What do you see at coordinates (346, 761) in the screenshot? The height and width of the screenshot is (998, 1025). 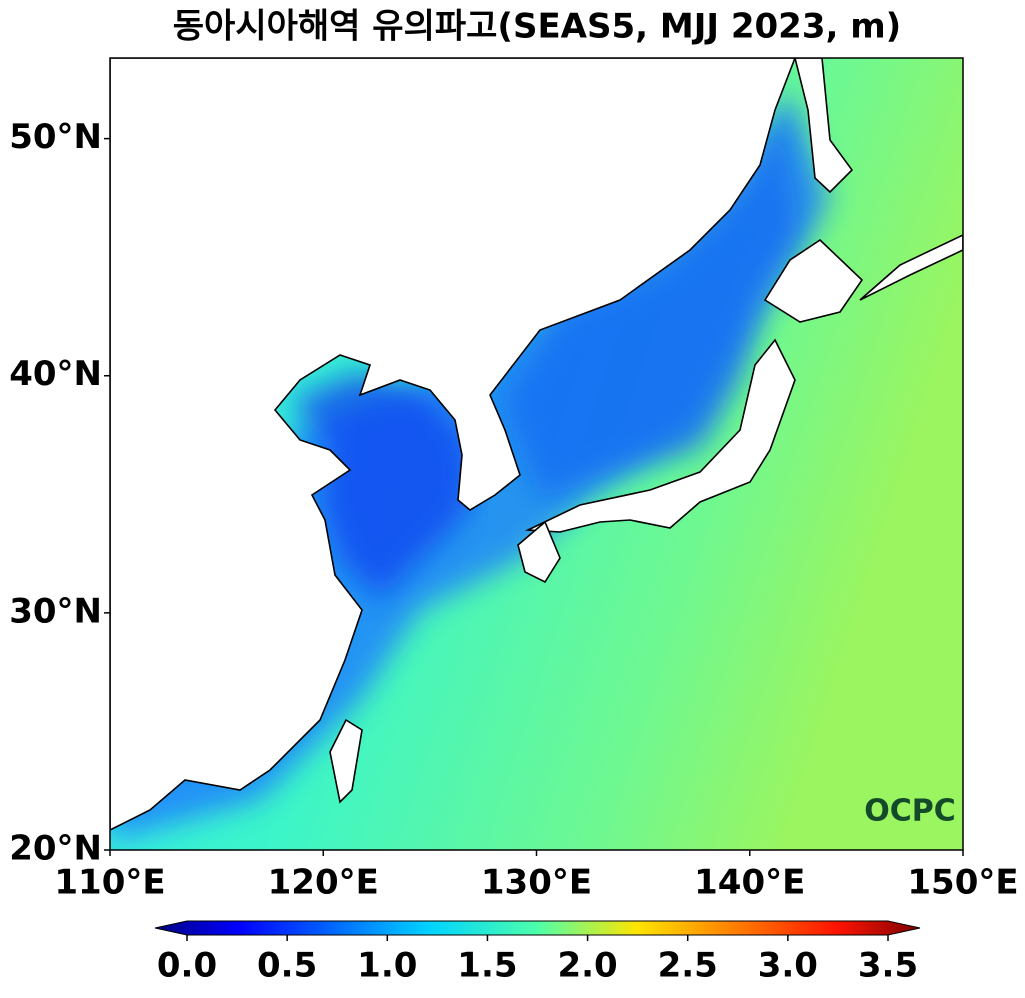 I see `taiwan` at bounding box center [346, 761].